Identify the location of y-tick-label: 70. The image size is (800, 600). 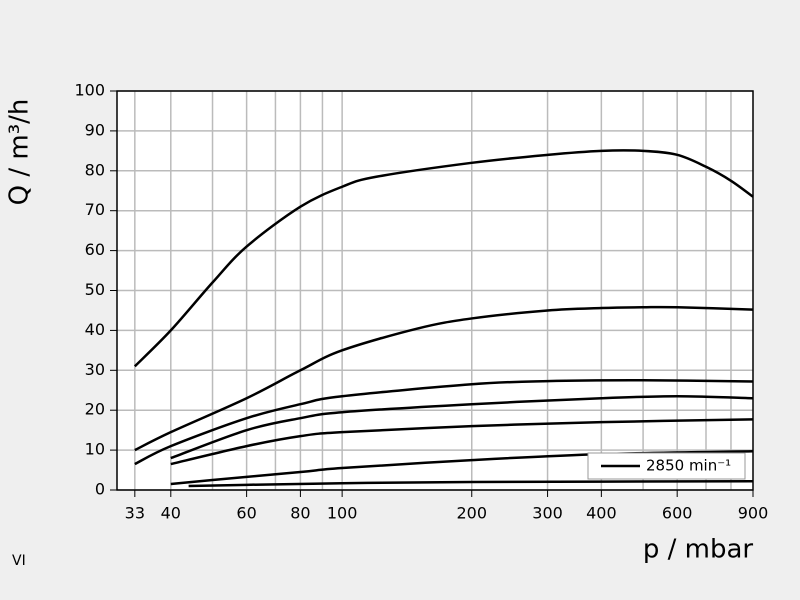
(95, 209).